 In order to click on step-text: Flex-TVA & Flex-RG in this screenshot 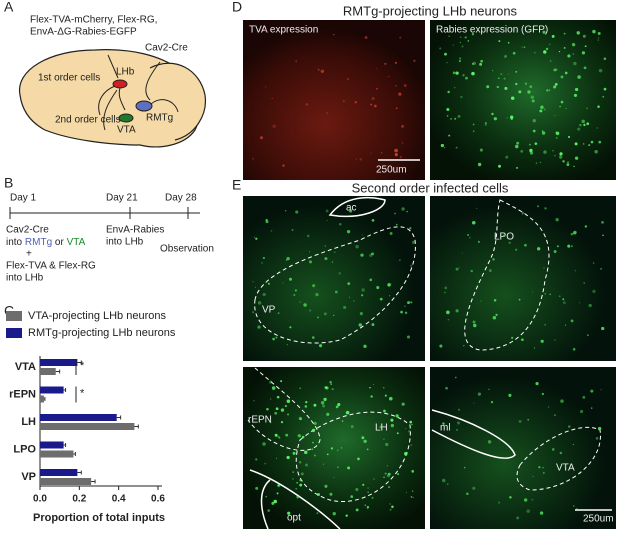, I will do `click(51, 266)`.